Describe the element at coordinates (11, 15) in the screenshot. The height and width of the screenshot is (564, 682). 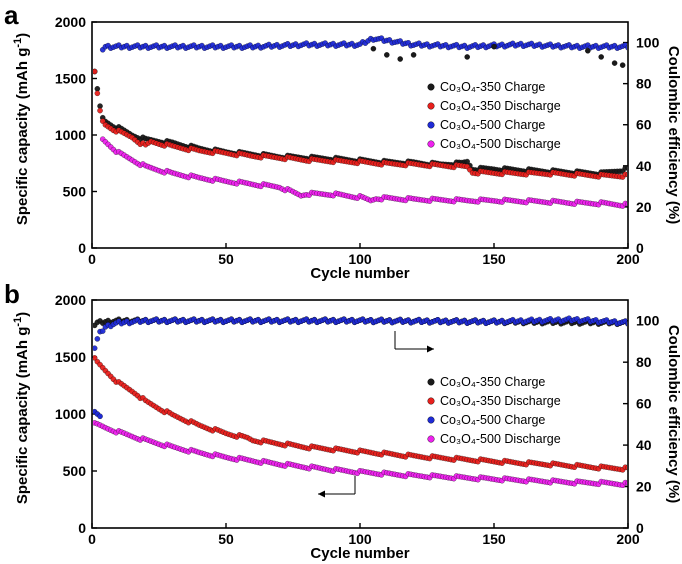
I see `panel-letter: a` at that location.